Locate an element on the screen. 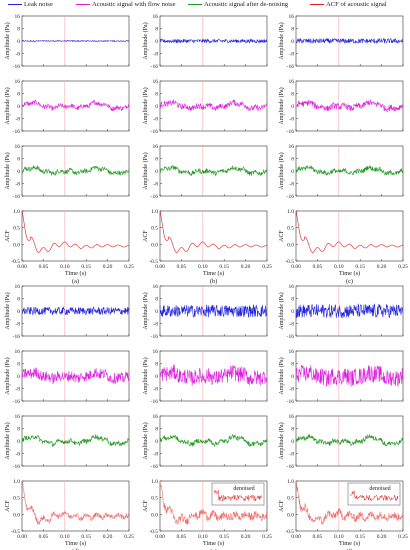 Image resolution: width=410 pixels, height=550 pixels. x-tick-label: 0.20 is located at coordinates (382, 537).